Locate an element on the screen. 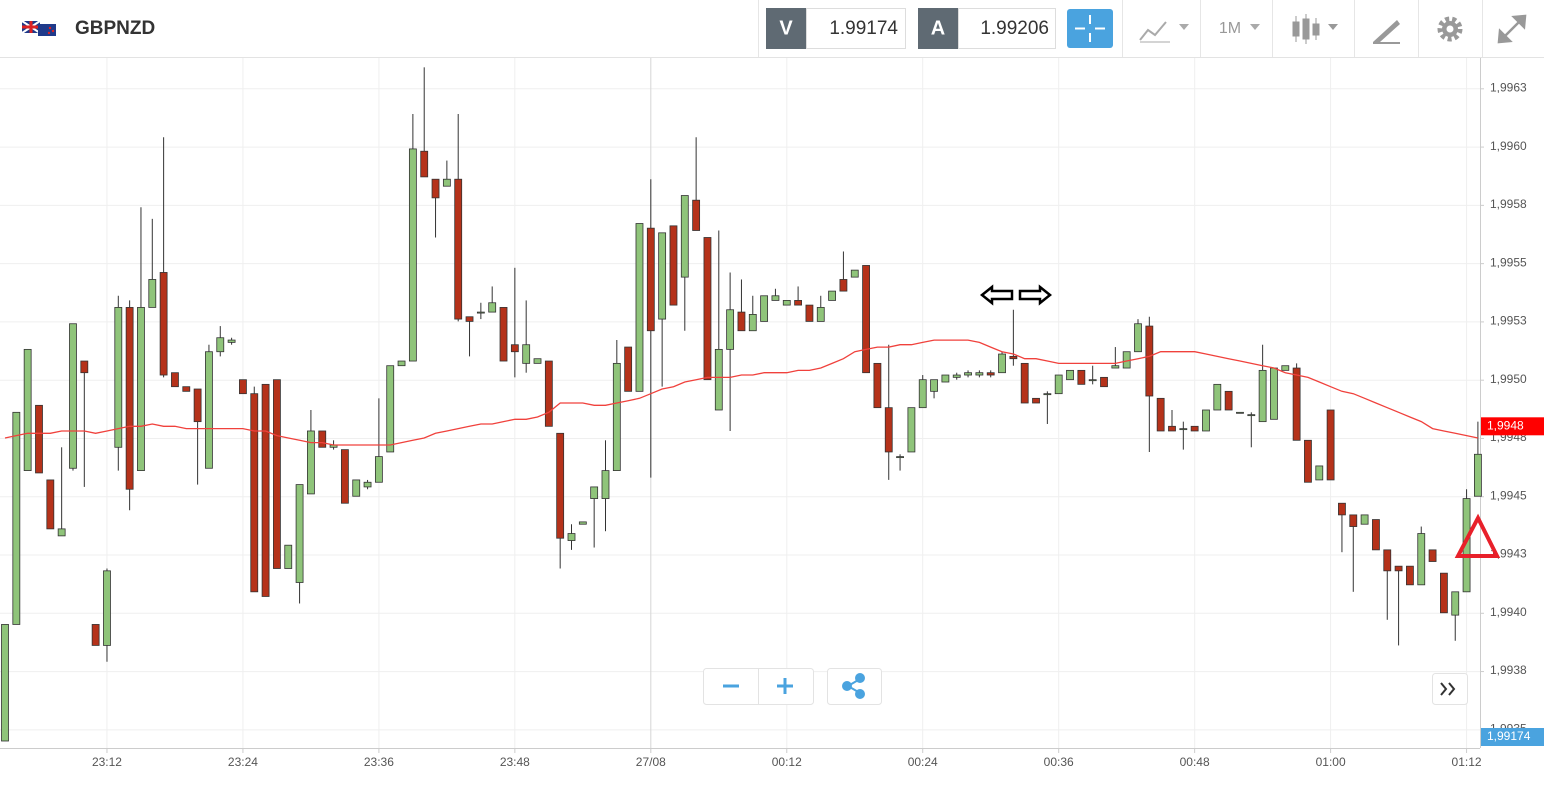  x-tick-label: 01:12 is located at coordinates (1467, 762).